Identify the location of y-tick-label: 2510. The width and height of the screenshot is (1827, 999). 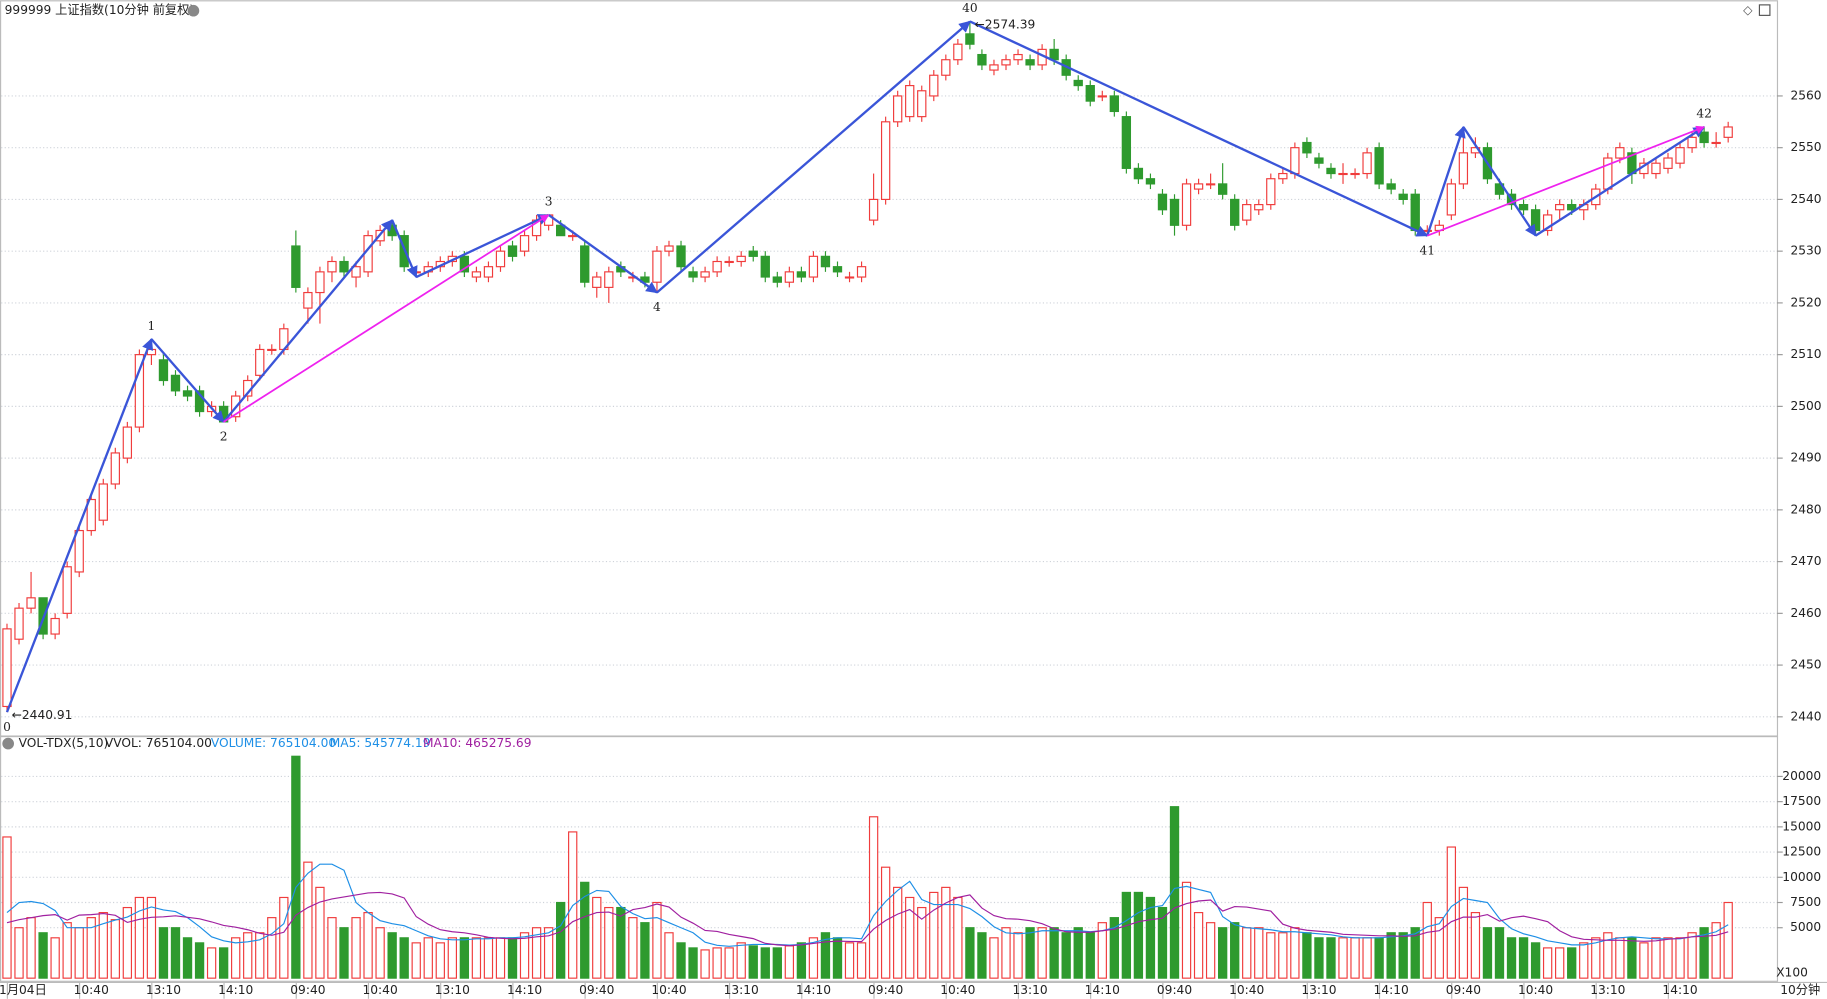
(1805, 354).